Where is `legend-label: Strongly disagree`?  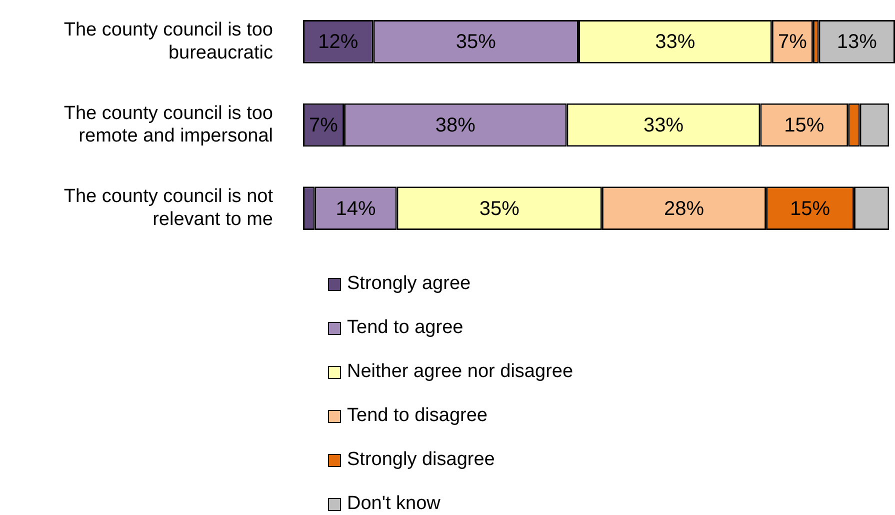
legend-label: Strongly disagree is located at coordinates (421, 460).